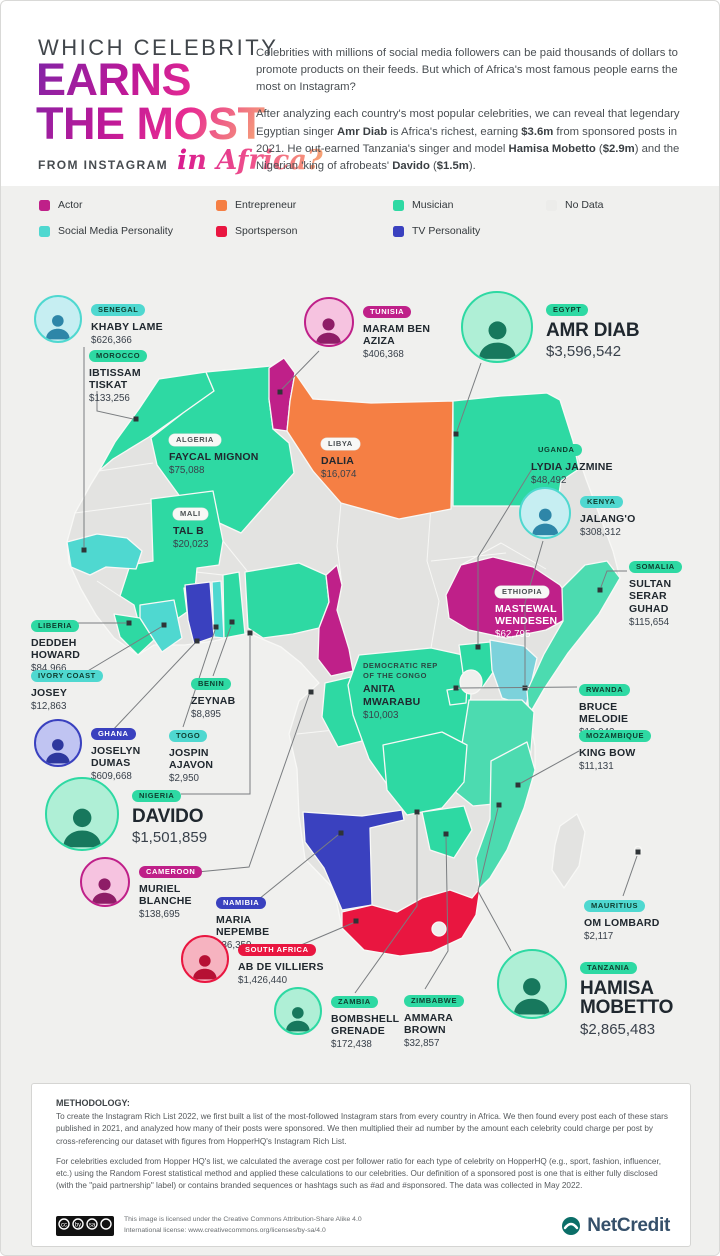 The height and width of the screenshot is (1256, 720). What do you see at coordinates (446, 231) in the screenshot?
I see `legend-label: TV Personality` at bounding box center [446, 231].